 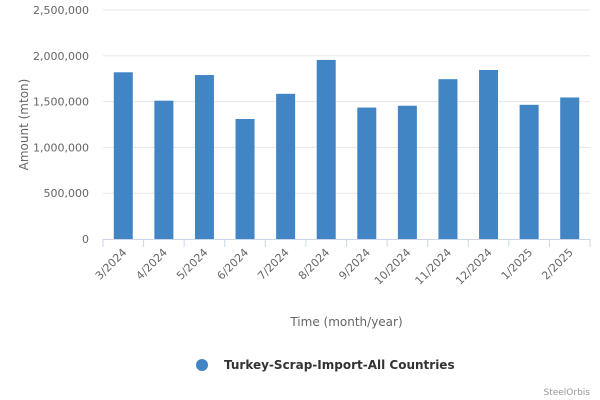 I want to click on x-tick-label: 12/2024, so click(x=474, y=267).